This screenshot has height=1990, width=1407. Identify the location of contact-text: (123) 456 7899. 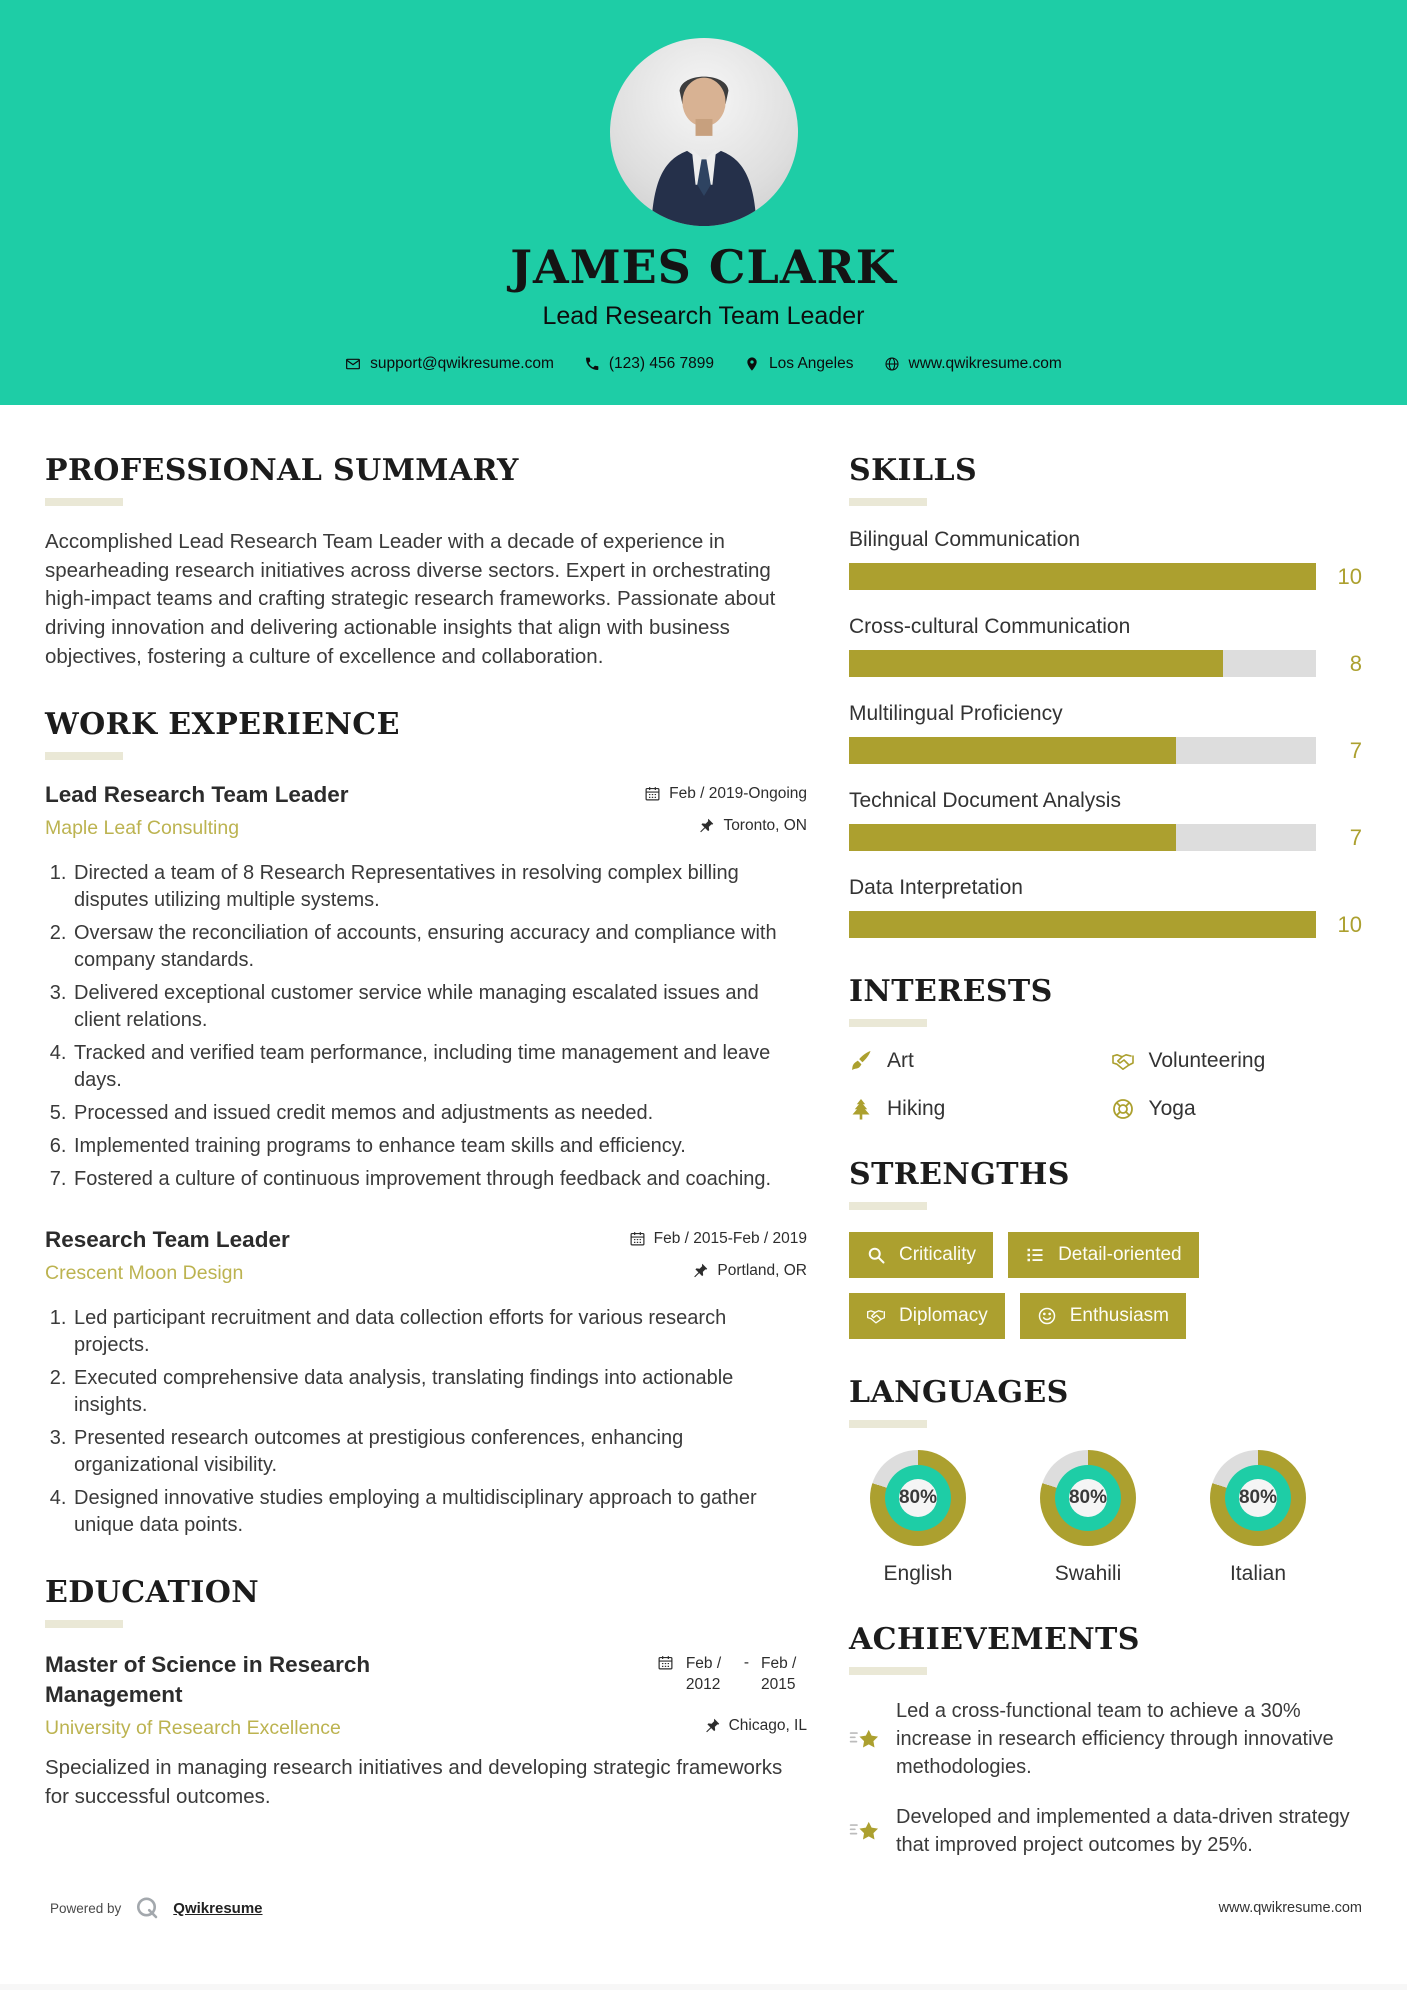
(661, 363).